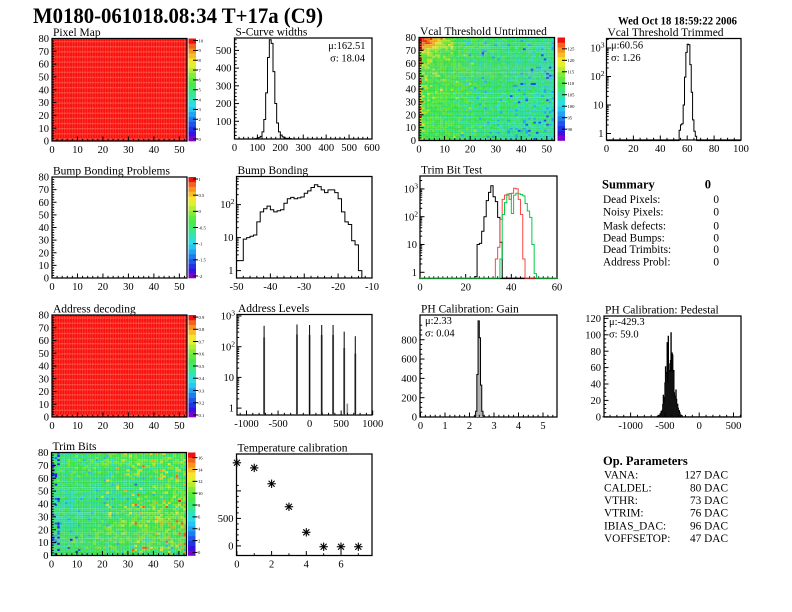  What do you see at coordinates (200, 109) in the screenshot?
I see `svg-text: 3` at bounding box center [200, 109].